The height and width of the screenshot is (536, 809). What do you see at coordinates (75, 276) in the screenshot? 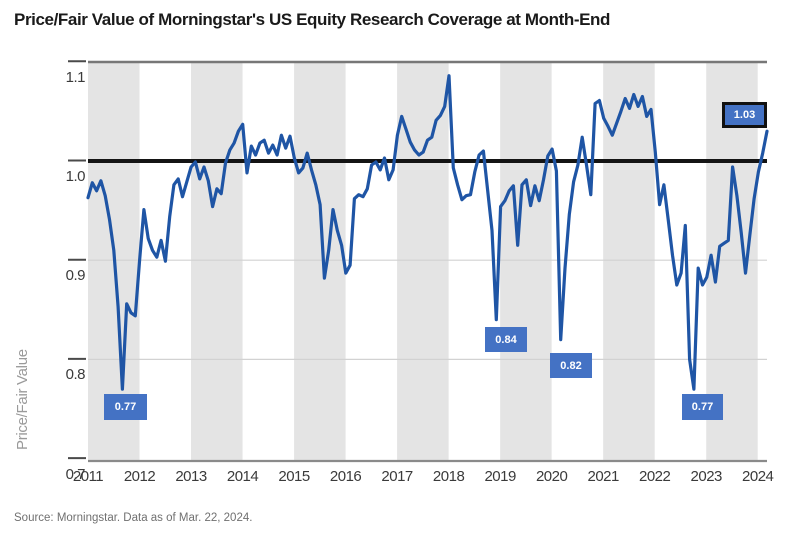
I see `y-tick-label: 0.9` at bounding box center [75, 276].